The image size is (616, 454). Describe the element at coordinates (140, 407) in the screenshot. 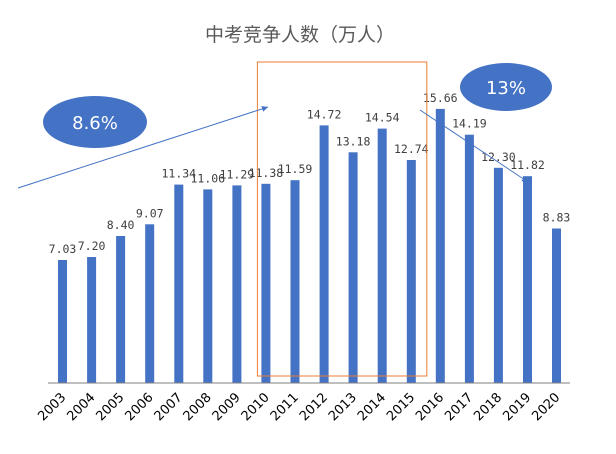

I see `x-tick-2006: 2006` at that location.